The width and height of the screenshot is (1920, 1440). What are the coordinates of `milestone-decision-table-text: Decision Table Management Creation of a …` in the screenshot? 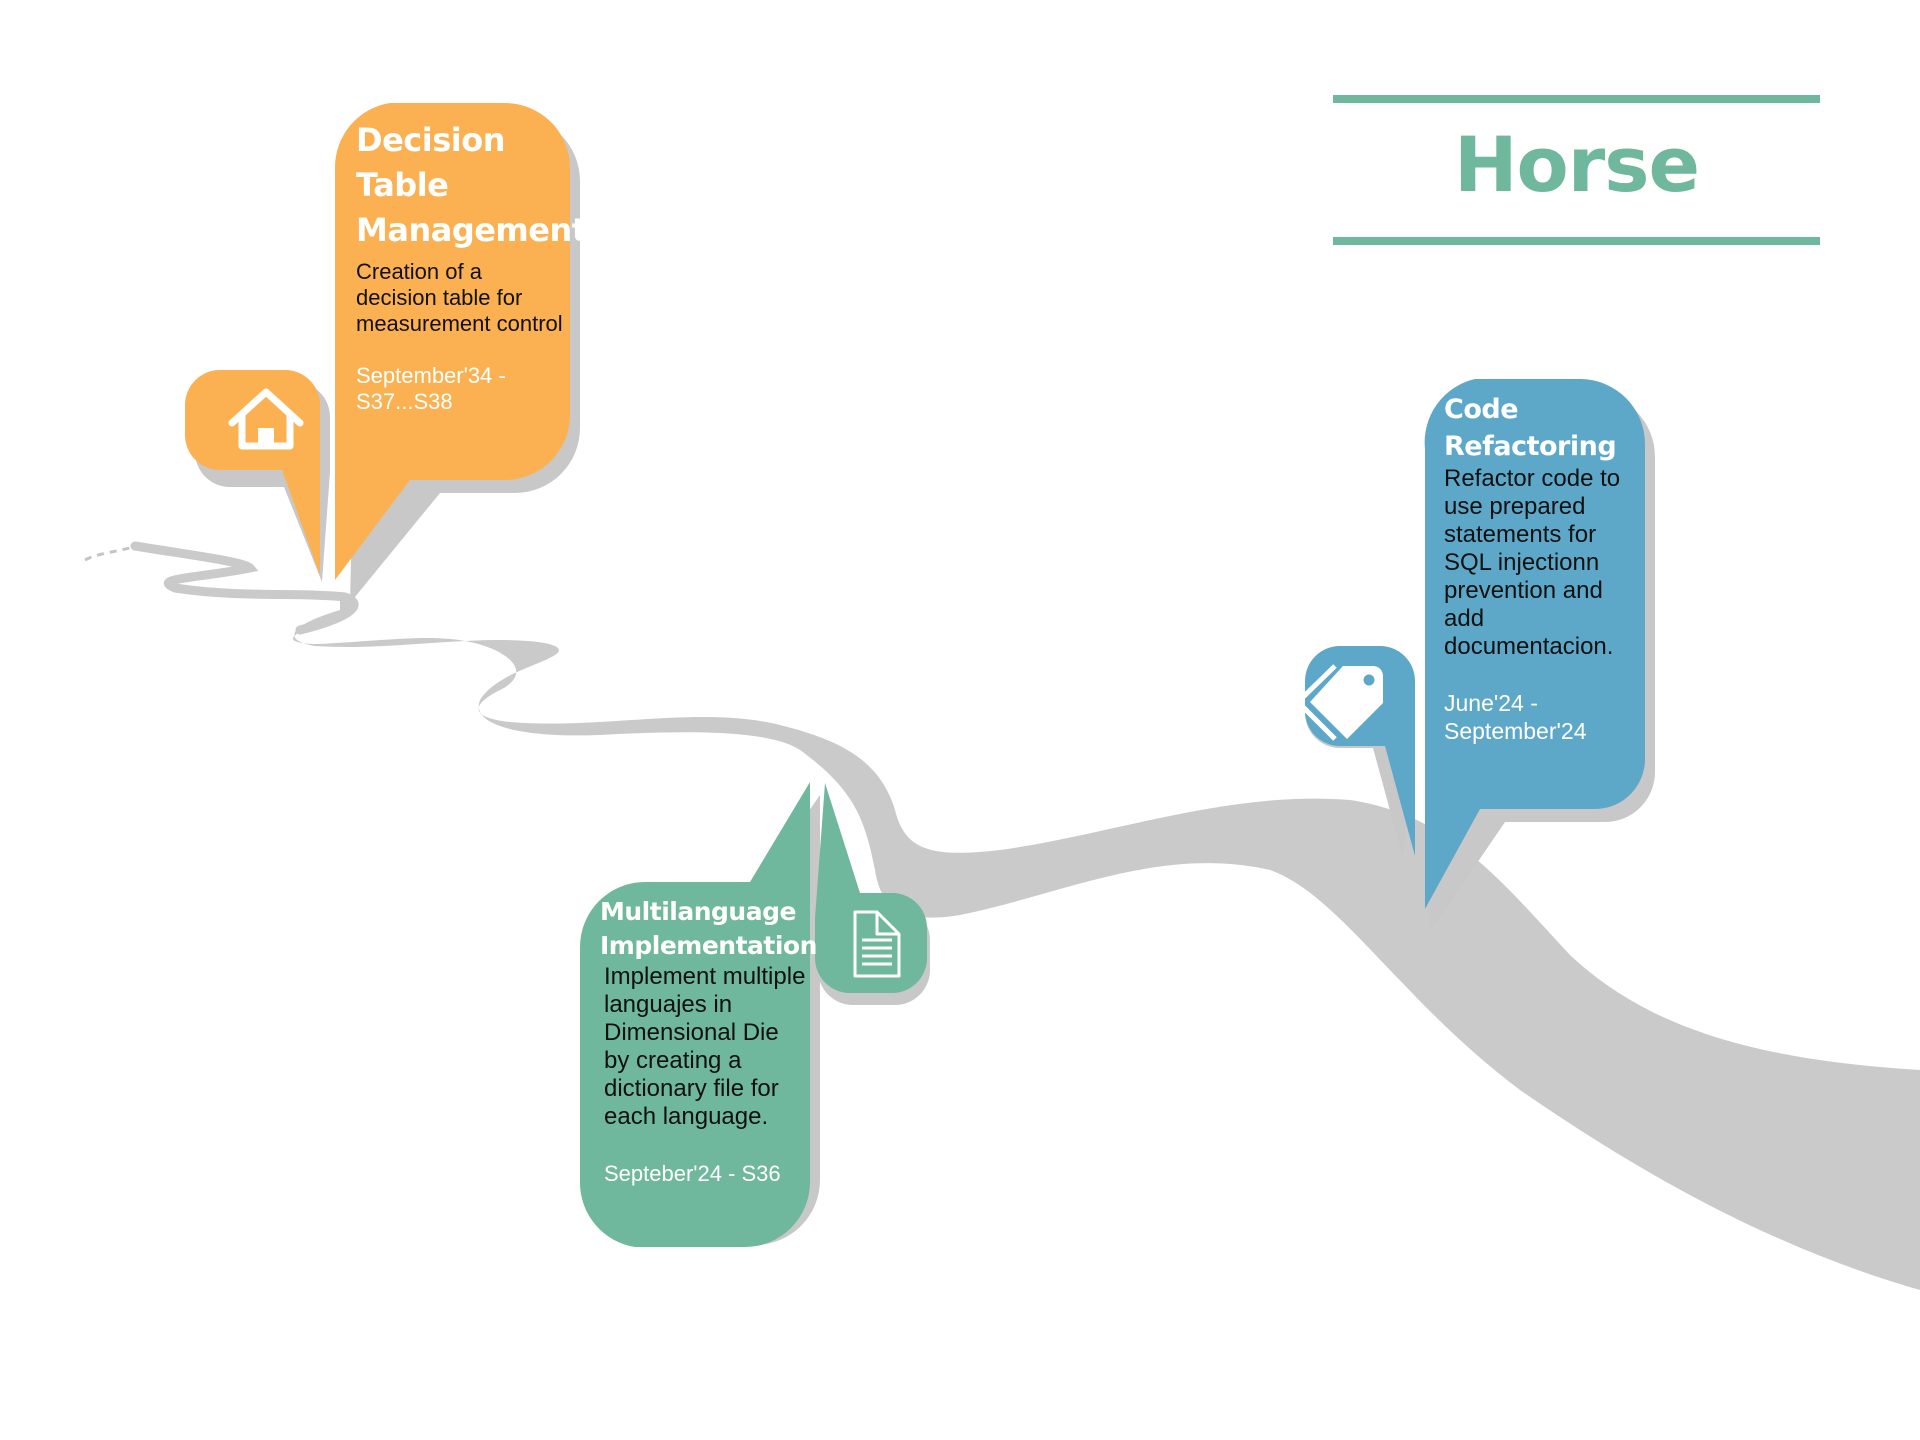 It's located at (471, 266).